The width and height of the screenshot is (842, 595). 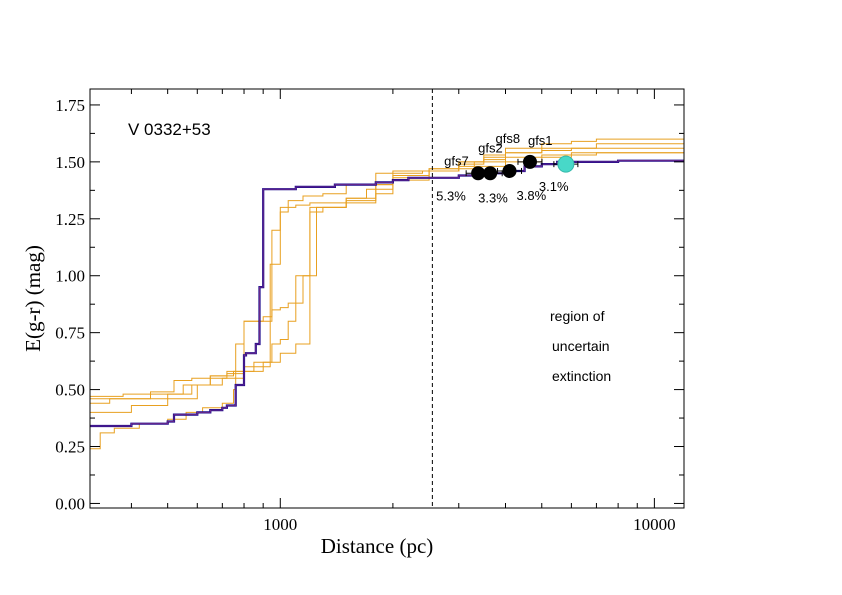 What do you see at coordinates (70, 447) in the screenshot?
I see `y-tick-label: 0.25` at bounding box center [70, 447].